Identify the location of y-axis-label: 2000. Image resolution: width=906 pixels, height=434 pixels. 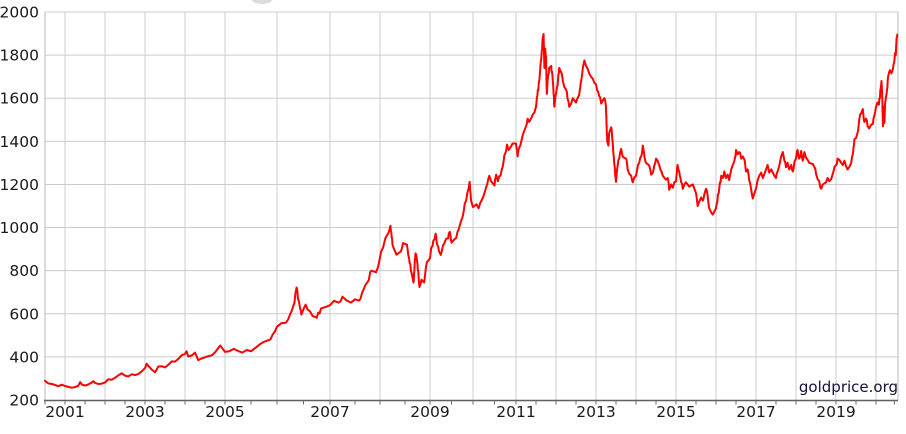
(19, 13).